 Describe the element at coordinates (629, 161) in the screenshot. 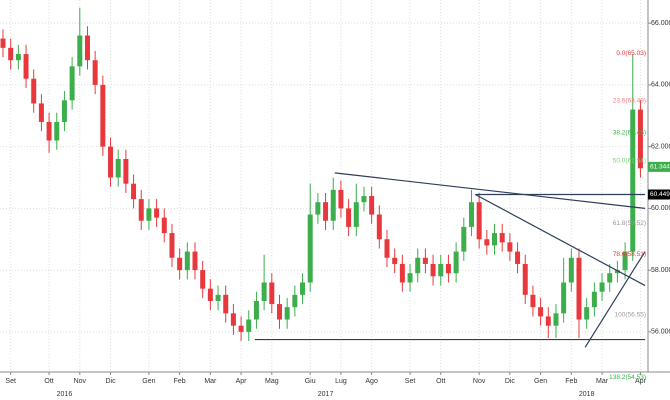

I see `level-label: 50.0(61.54)` at that location.